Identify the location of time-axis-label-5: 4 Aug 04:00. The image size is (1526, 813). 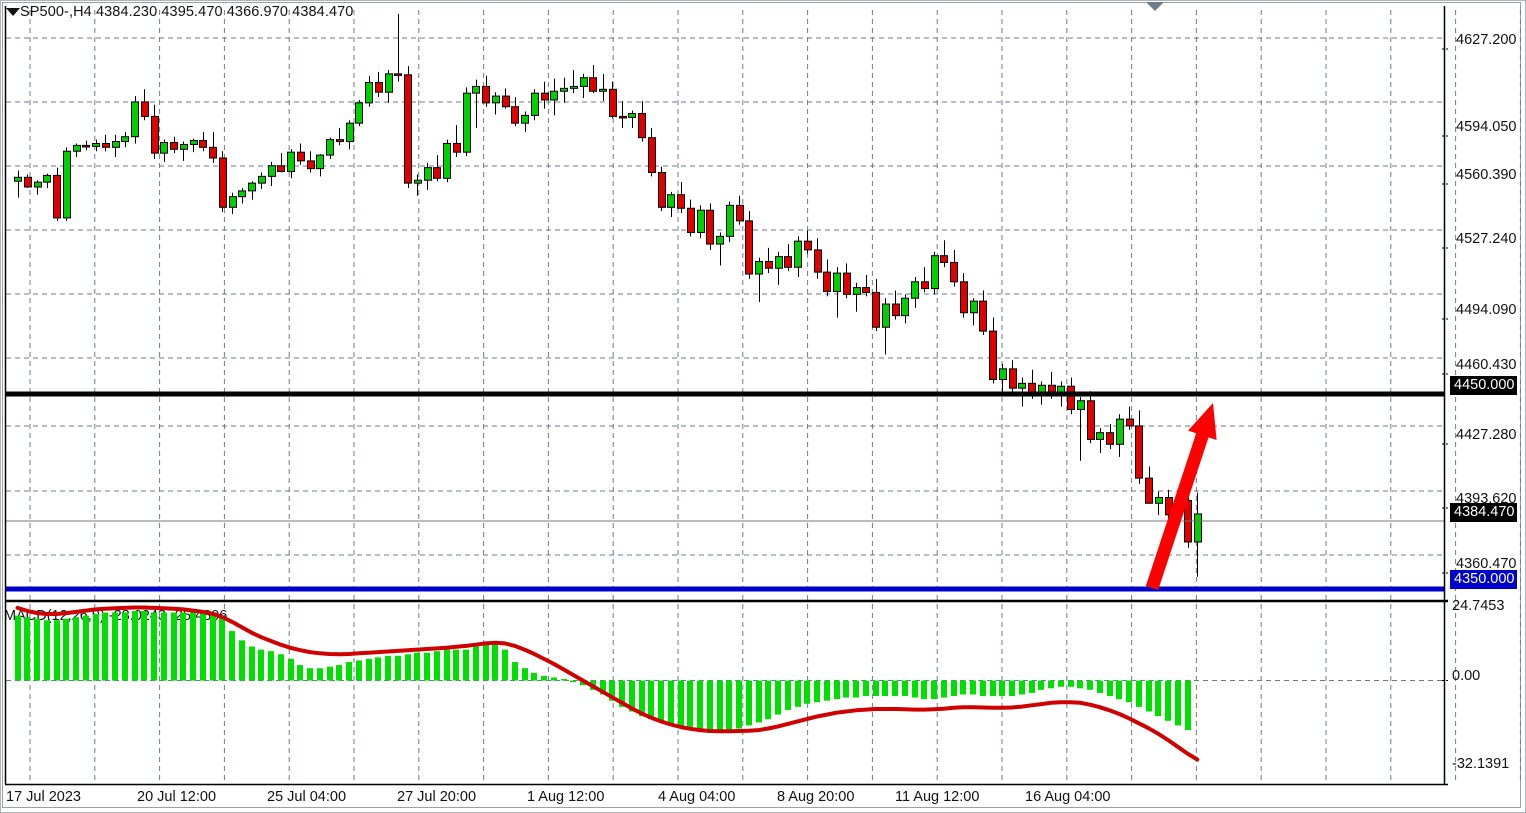
(697, 797).